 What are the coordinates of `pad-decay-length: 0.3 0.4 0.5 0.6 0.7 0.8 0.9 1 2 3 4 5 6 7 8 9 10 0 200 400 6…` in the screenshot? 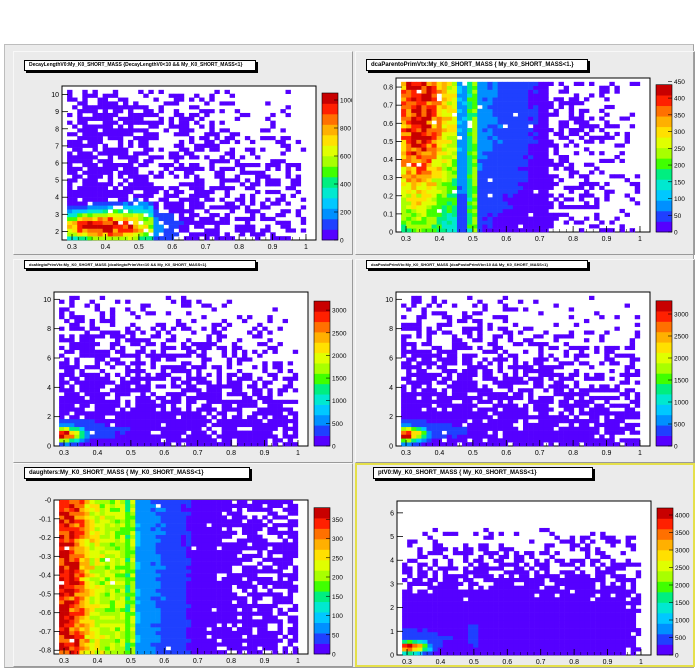 It's located at (183, 153).